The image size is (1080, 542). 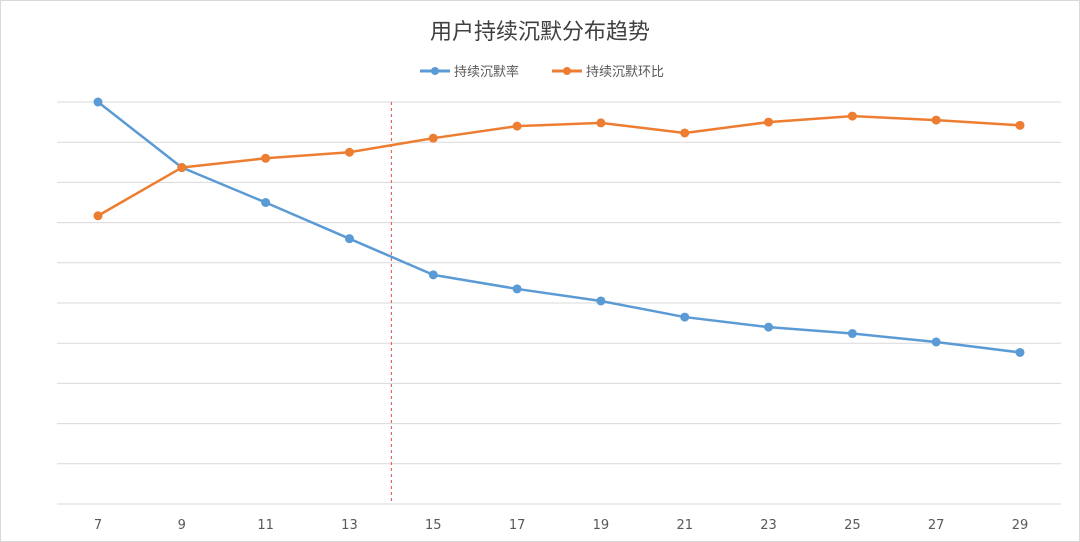 What do you see at coordinates (265, 525) in the screenshot?
I see `x-tick-label: 11` at bounding box center [265, 525].